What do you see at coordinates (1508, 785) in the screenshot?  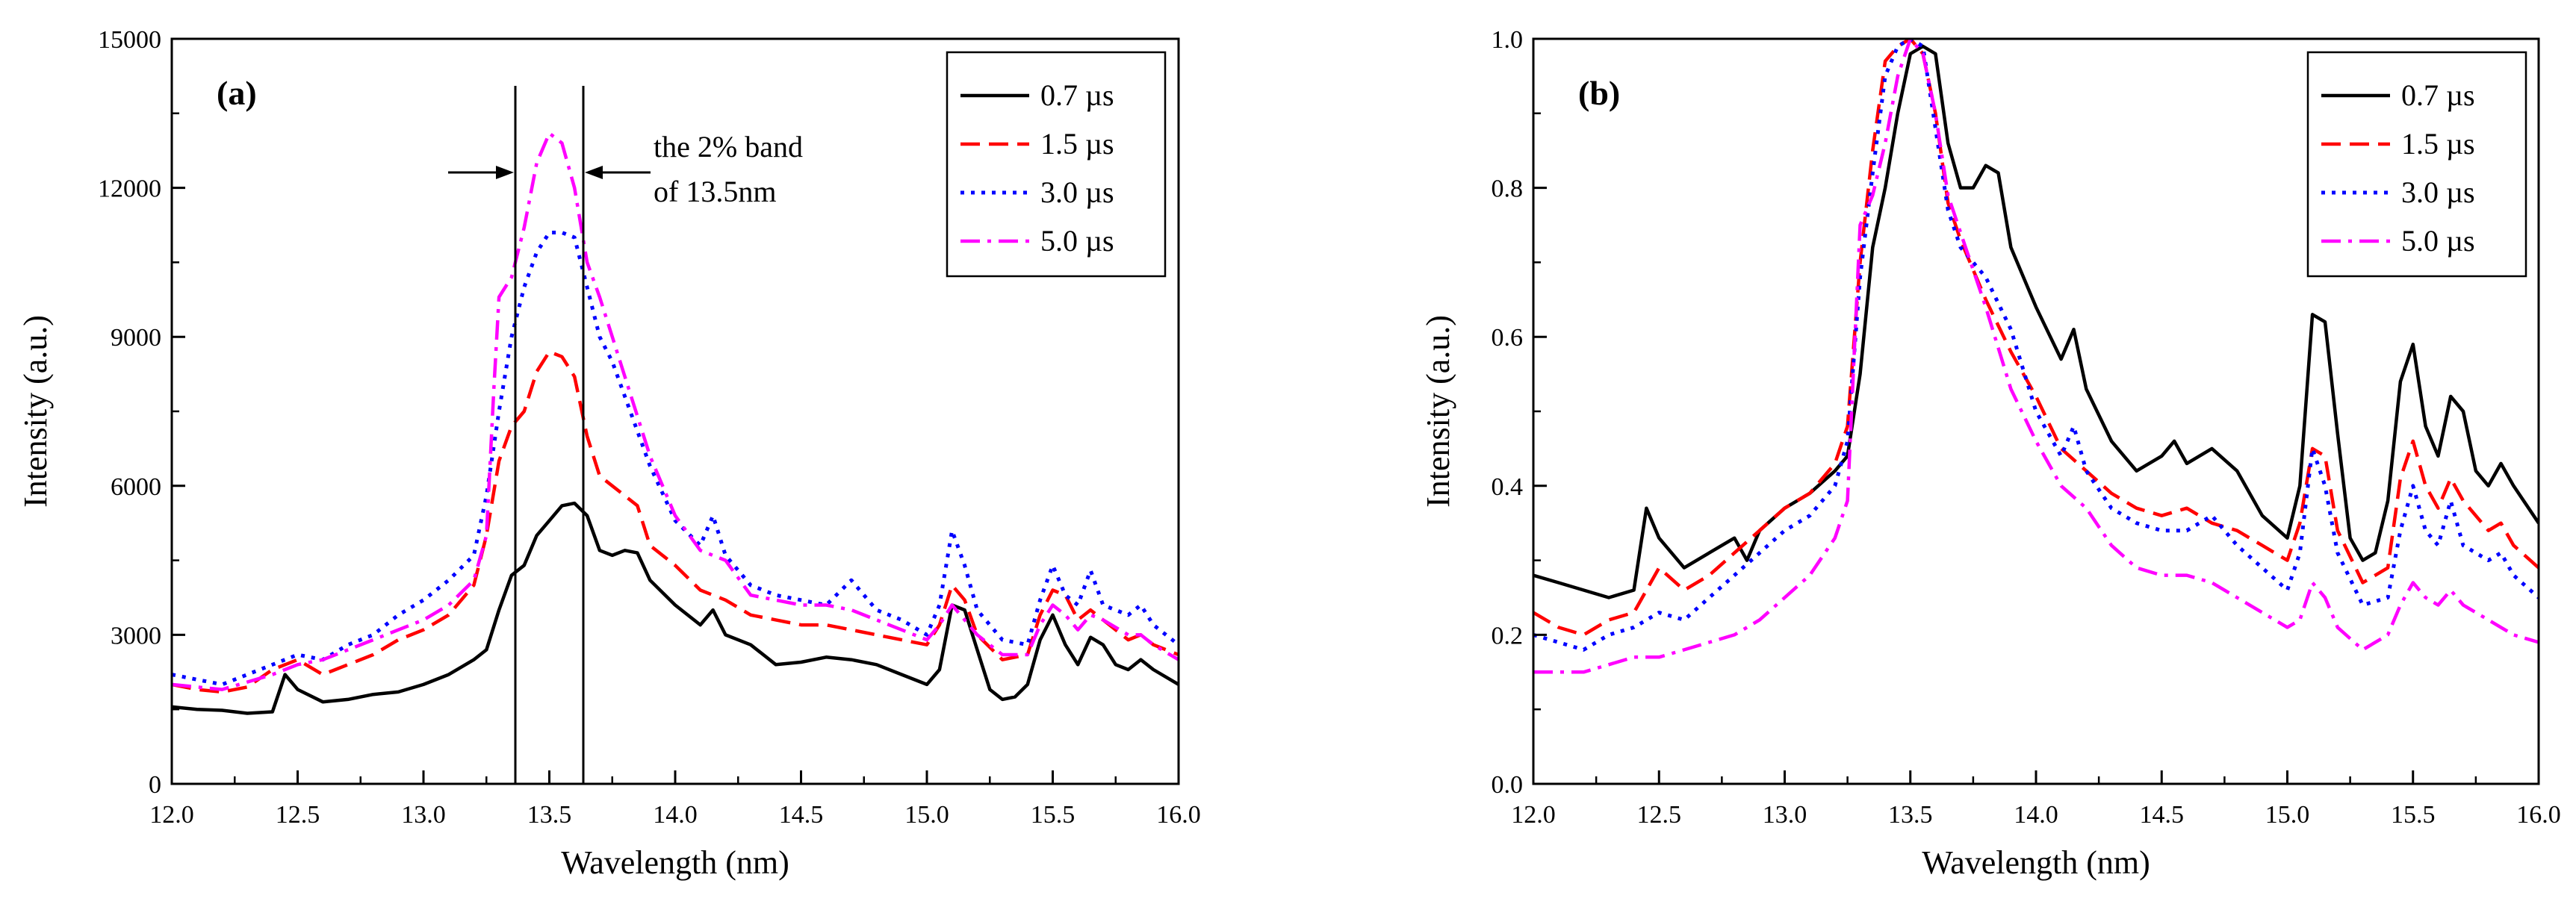 I see `y-tick-label: 0.0` at bounding box center [1508, 785].